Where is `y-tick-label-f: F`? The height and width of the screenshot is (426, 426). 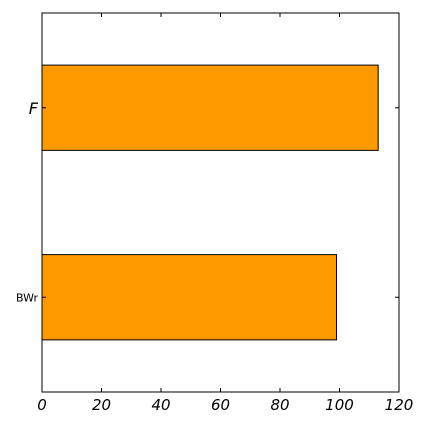
y-tick-label-f: F is located at coordinates (34, 108).